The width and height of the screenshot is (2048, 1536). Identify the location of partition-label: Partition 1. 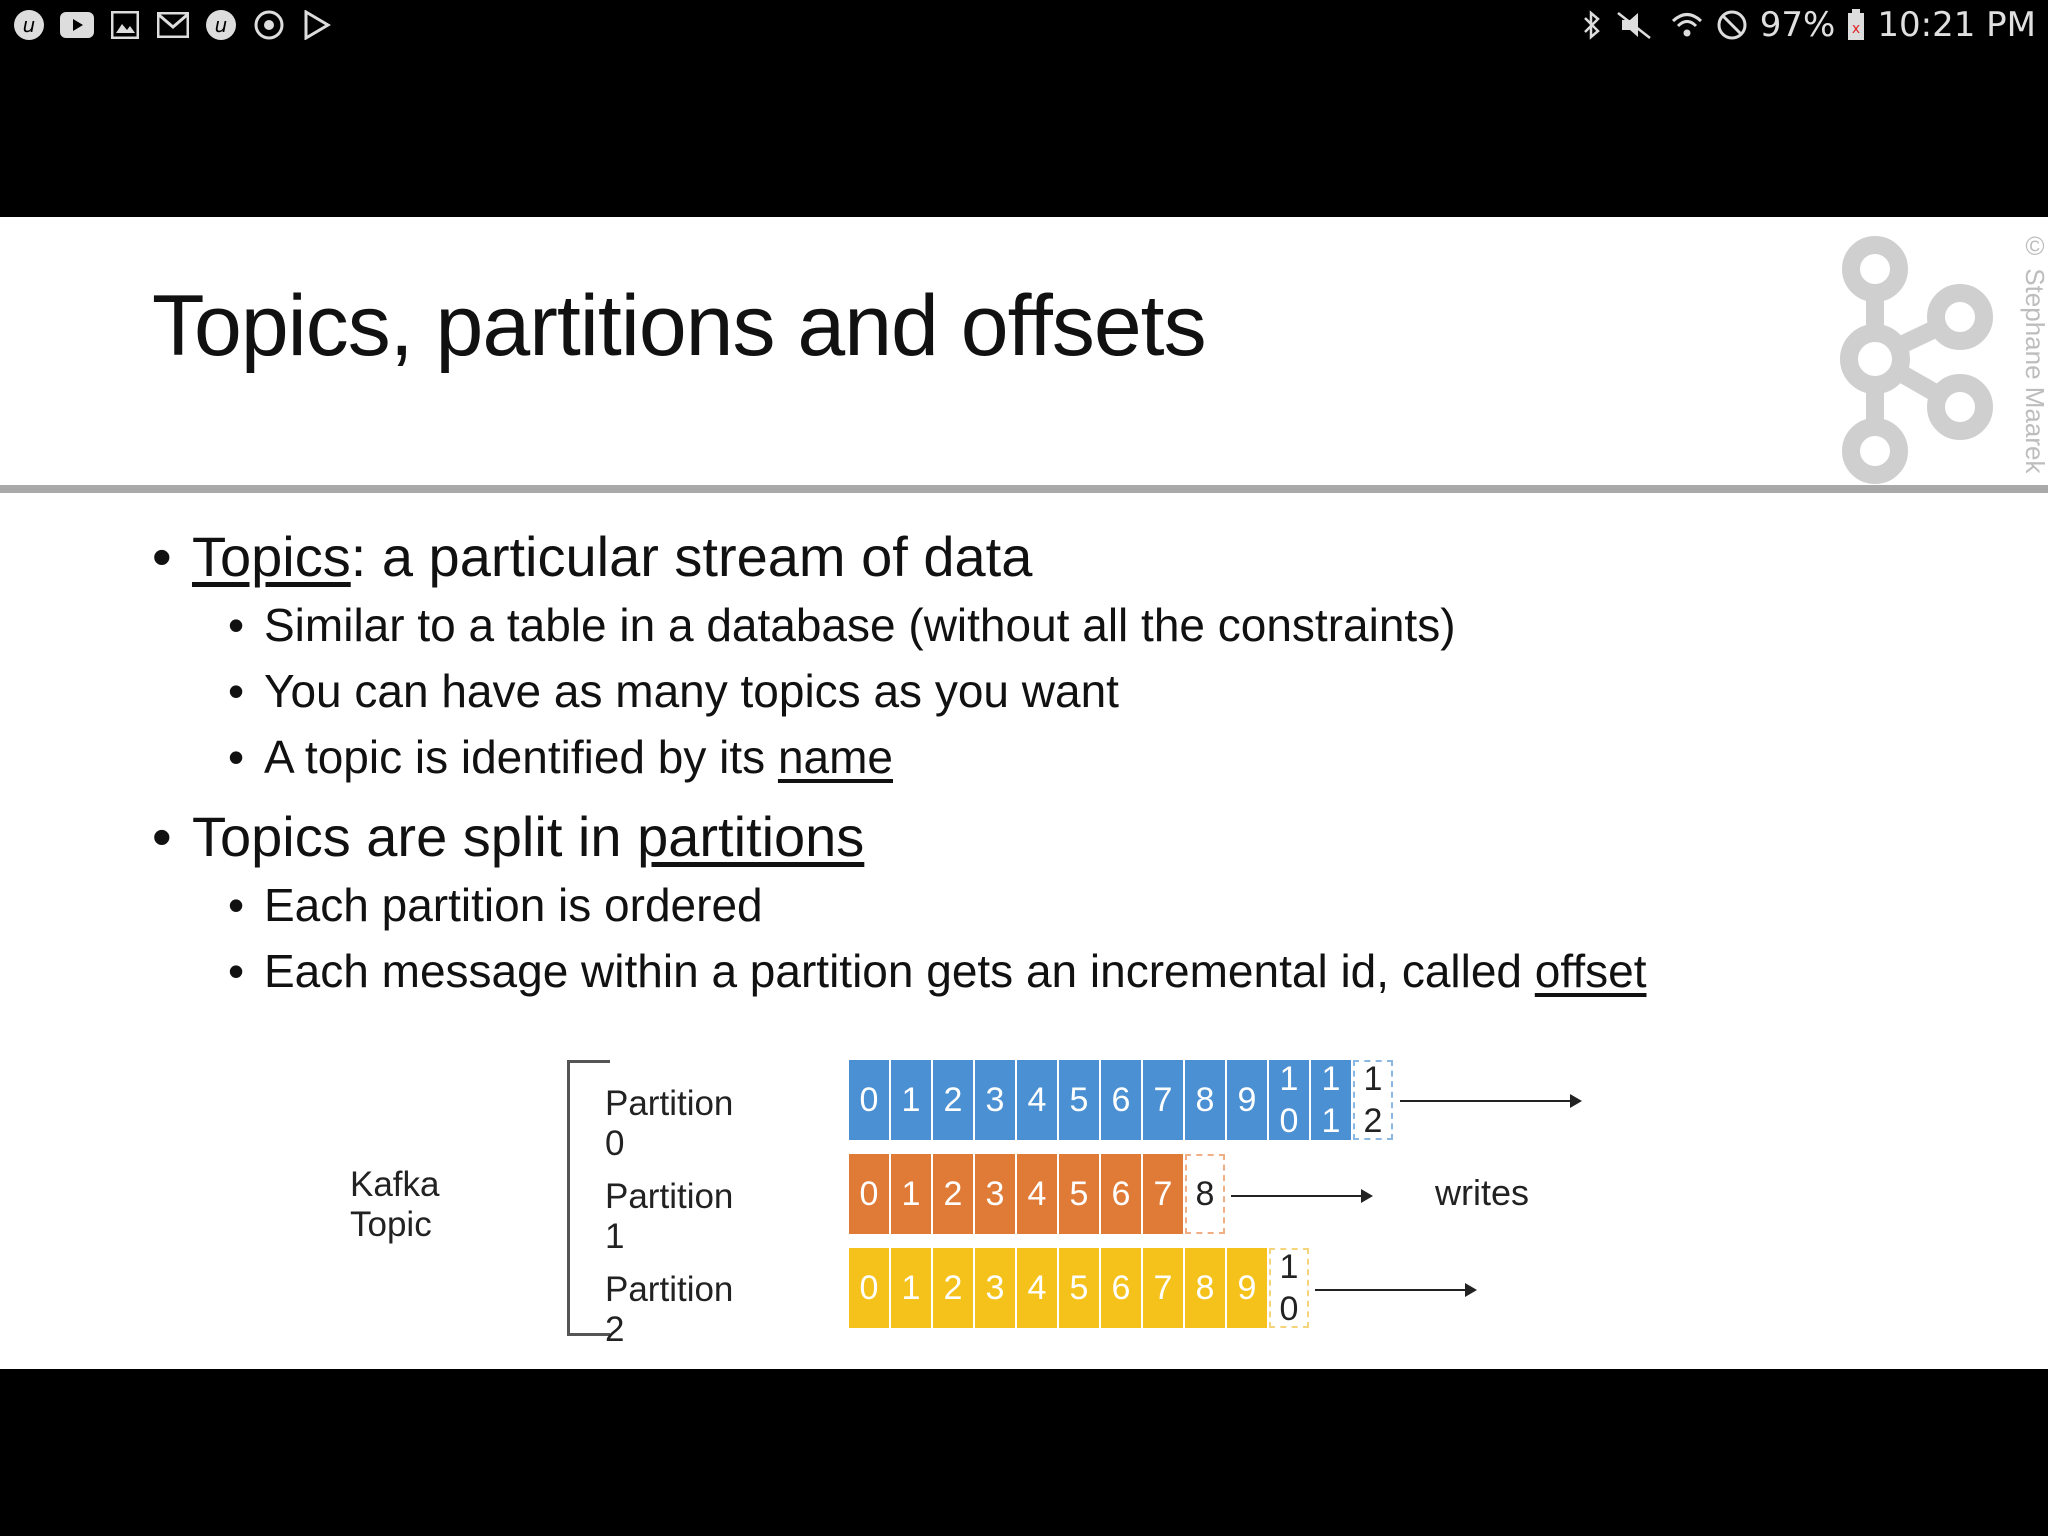
(669, 1216).